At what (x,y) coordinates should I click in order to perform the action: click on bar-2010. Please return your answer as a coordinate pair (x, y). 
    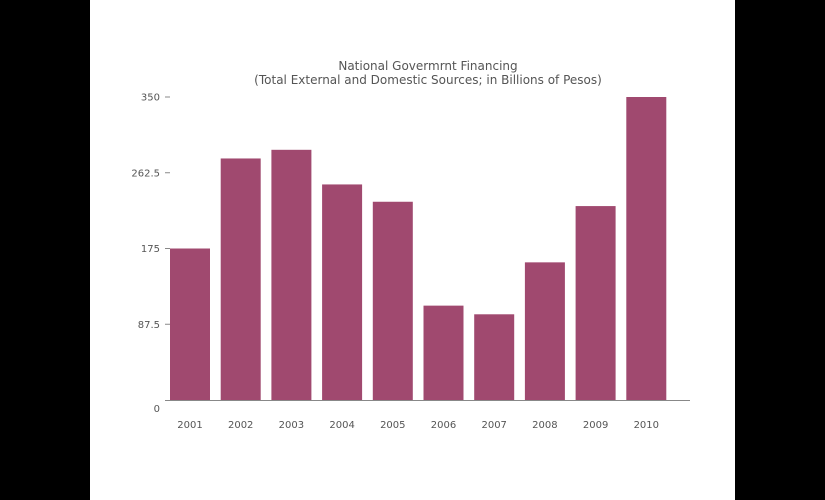
    Looking at the image, I should click on (646, 248).